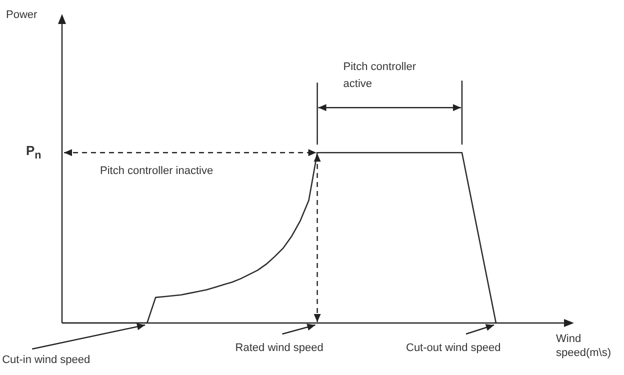  Describe the element at coordinates (584, 346) in the screenshot. I see `text: Wind speed(m\s)` at that location.